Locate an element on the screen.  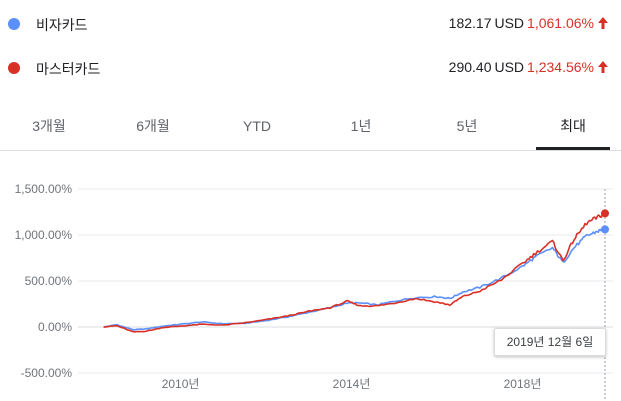
stock-price: 182.17 is located at coordinates (470, 23).